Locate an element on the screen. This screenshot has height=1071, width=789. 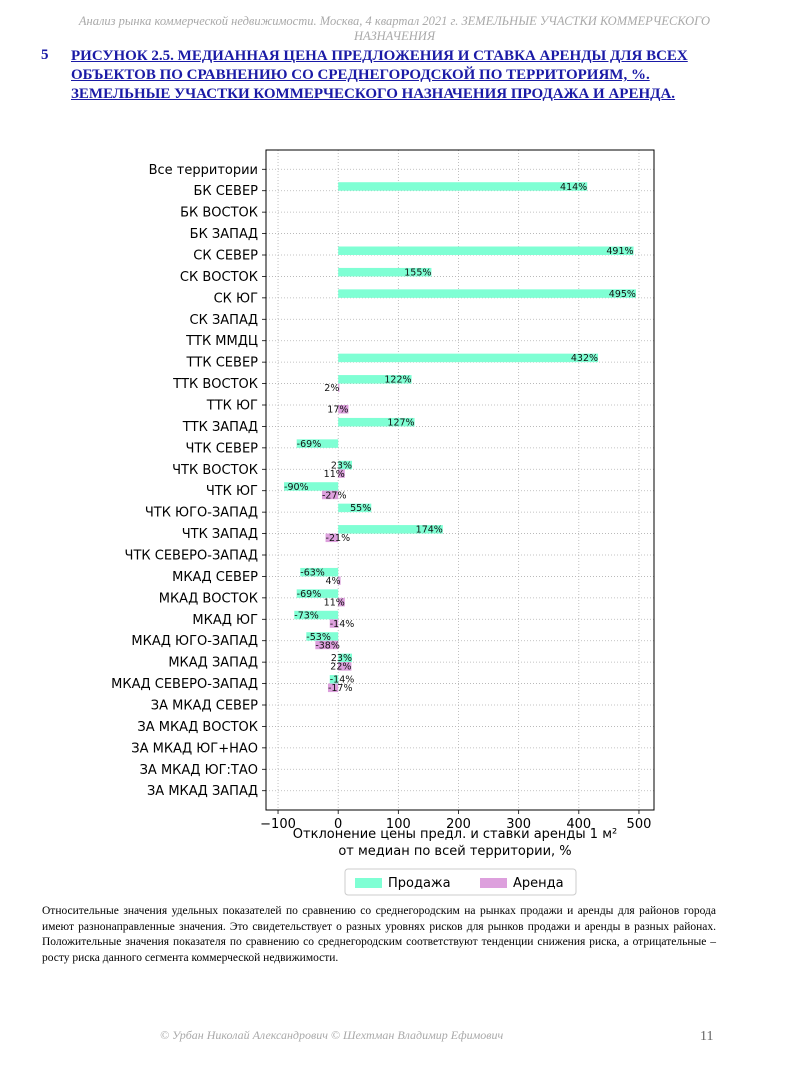
x-tick-label: 100 is located at coordinates (398, 824).